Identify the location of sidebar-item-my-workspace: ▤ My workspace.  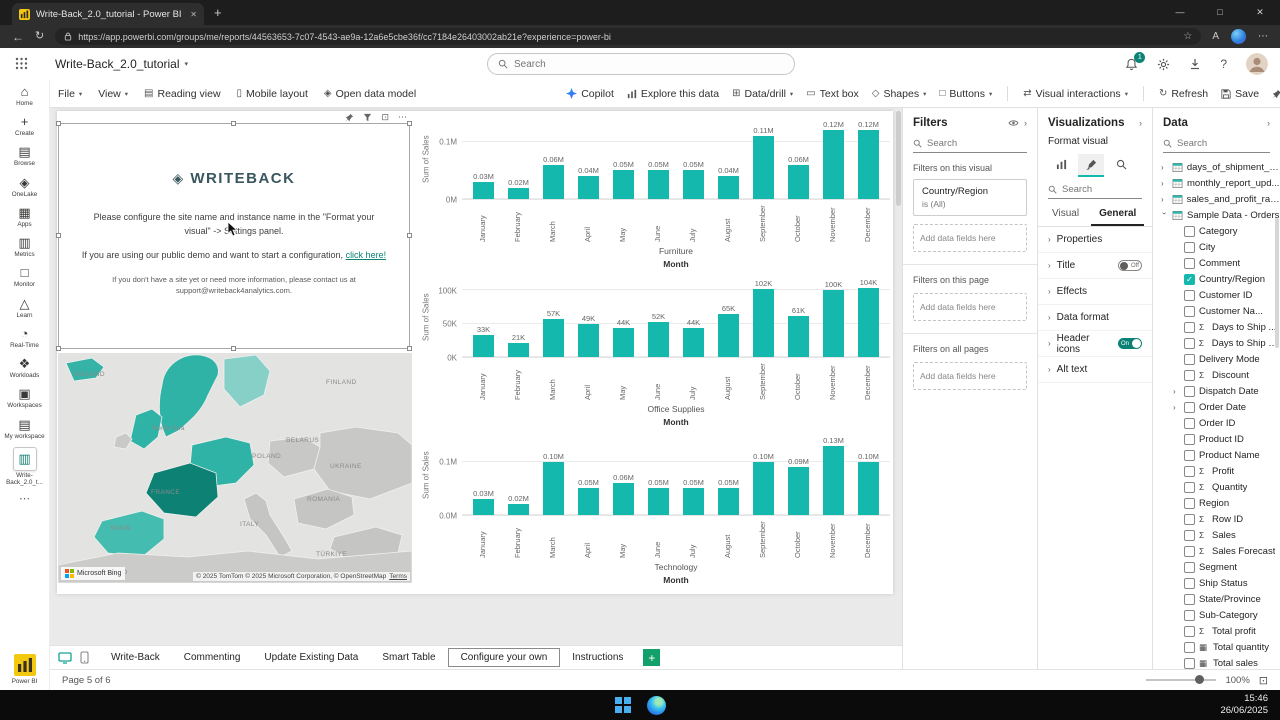
(24, 428).